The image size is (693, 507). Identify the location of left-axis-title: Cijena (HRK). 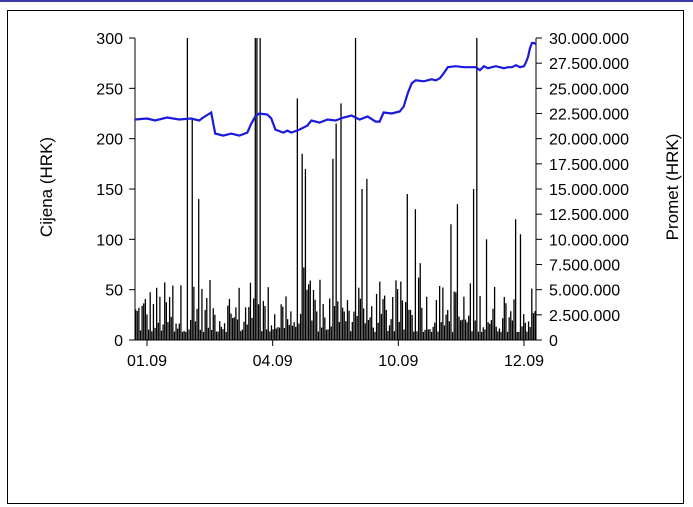
(46, 187).